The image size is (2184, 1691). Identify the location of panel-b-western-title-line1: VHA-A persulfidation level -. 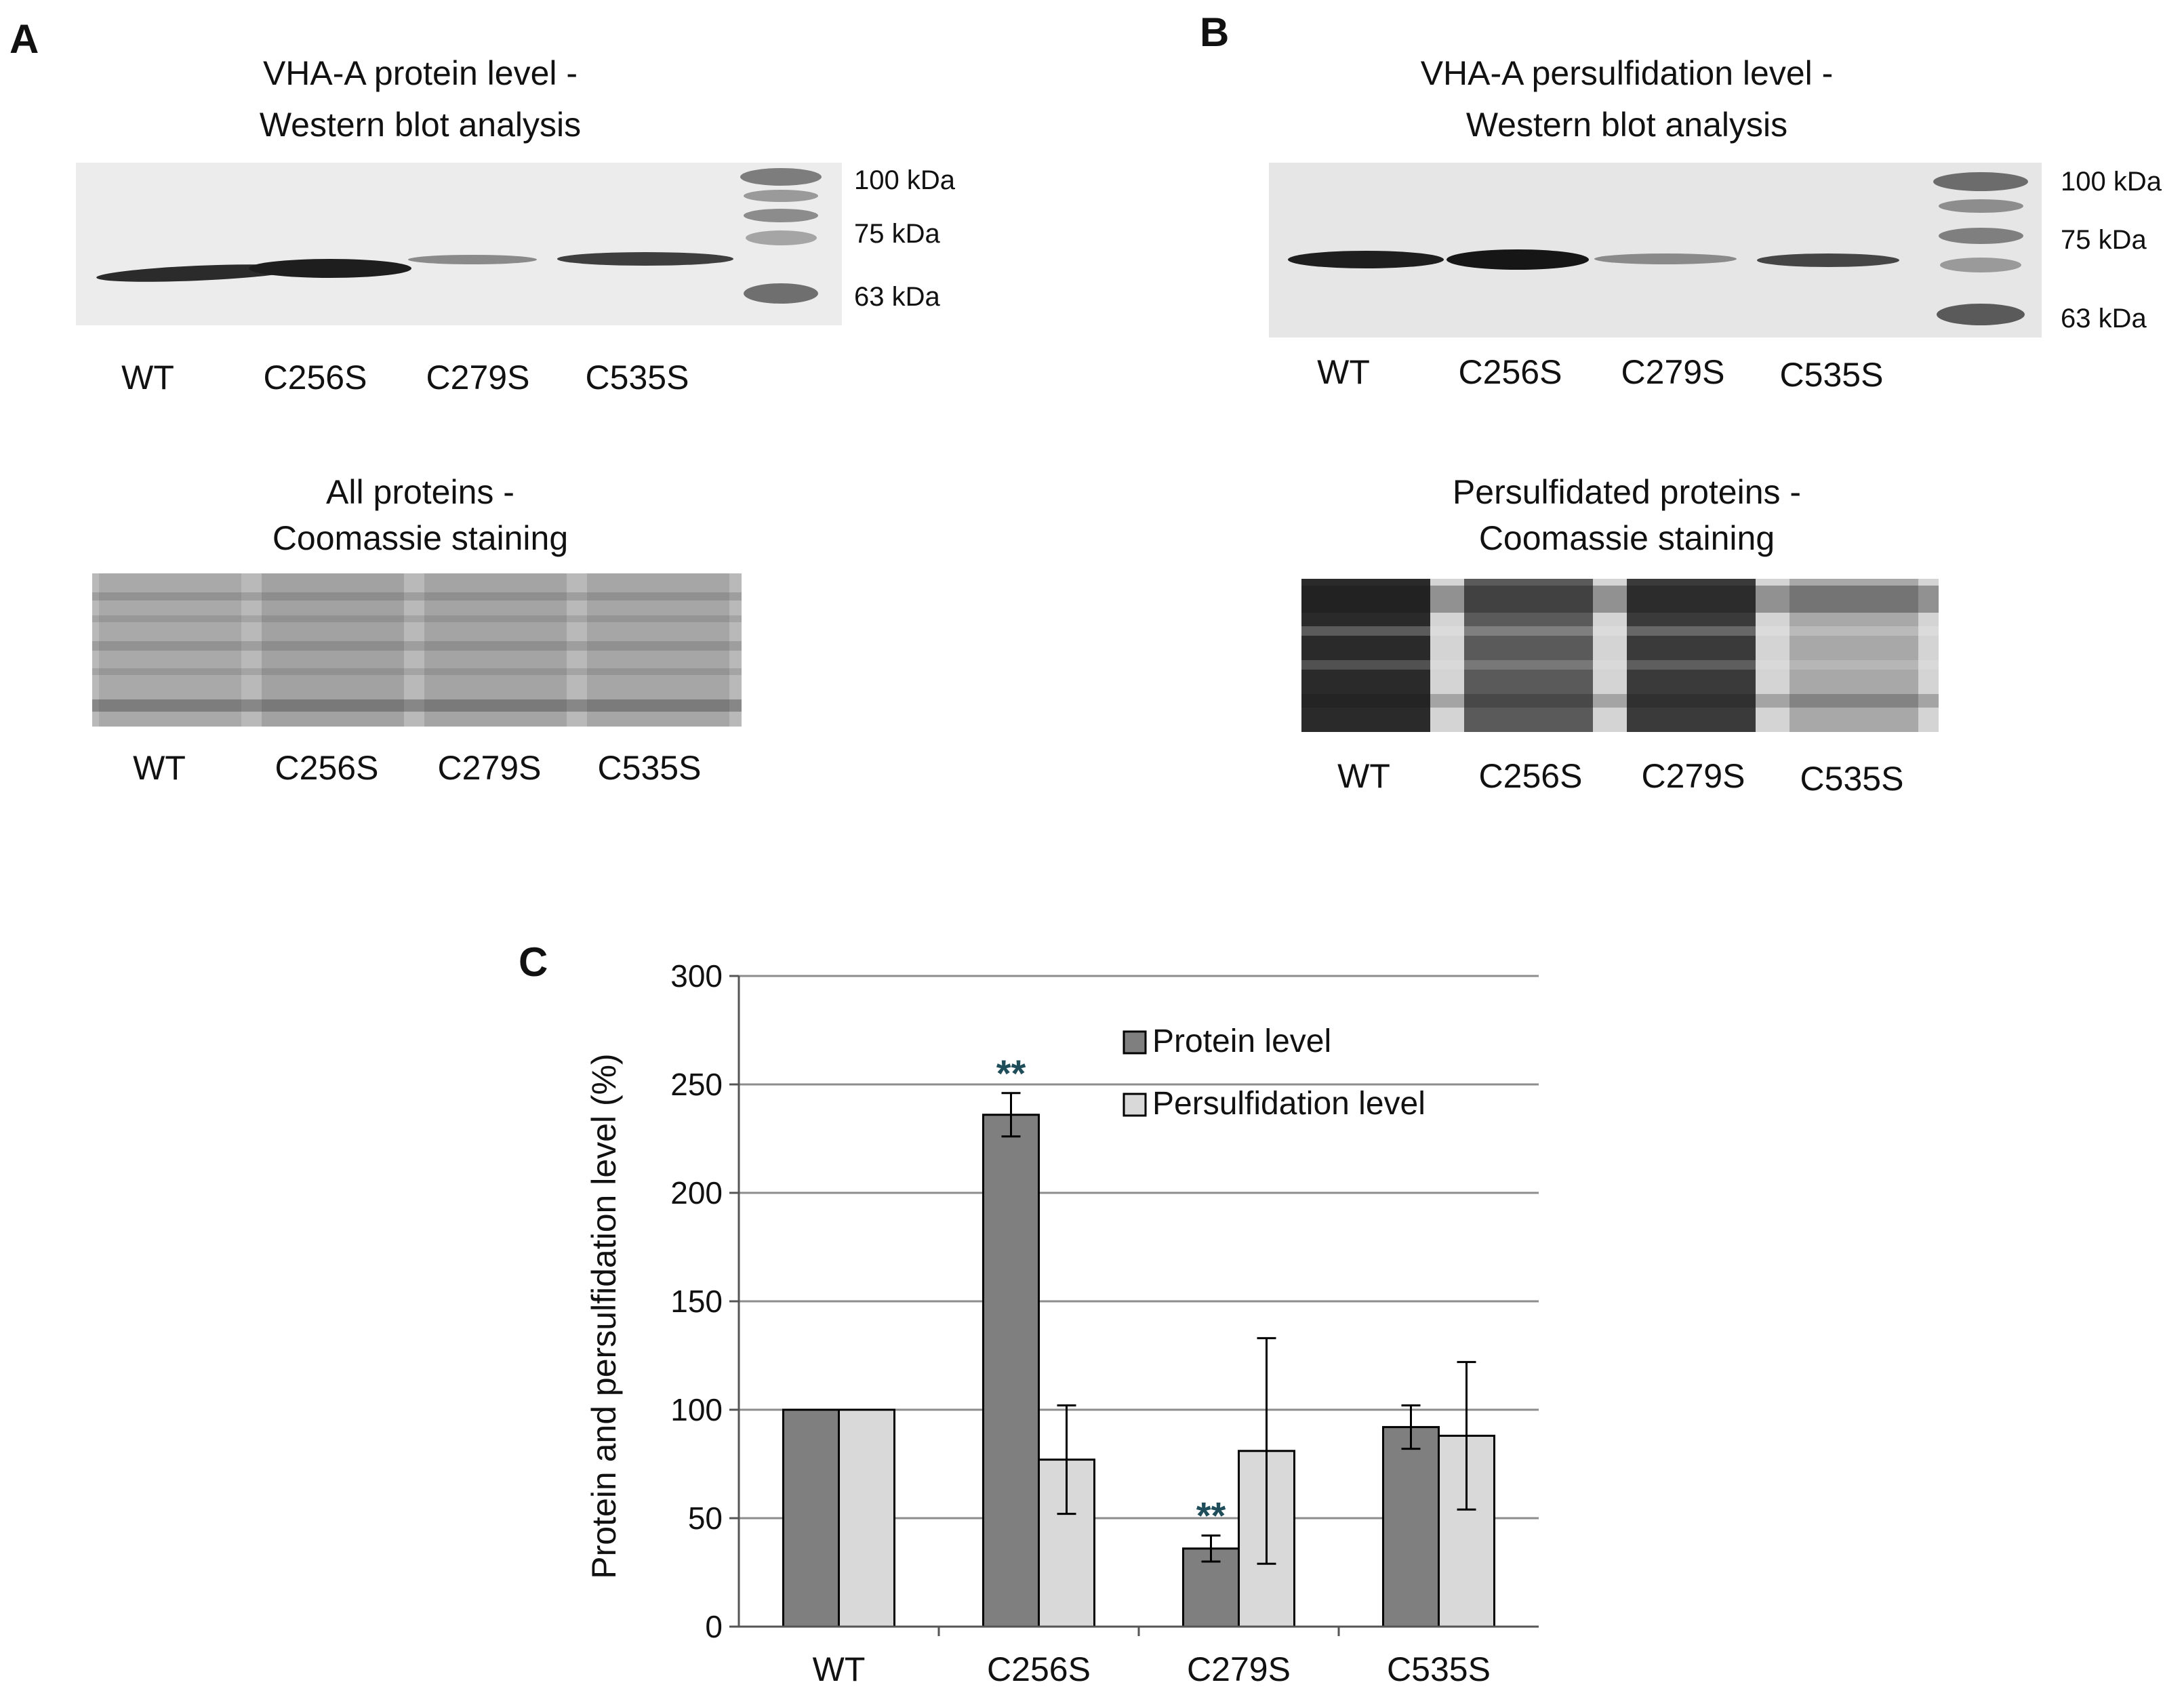
(1627, 73).